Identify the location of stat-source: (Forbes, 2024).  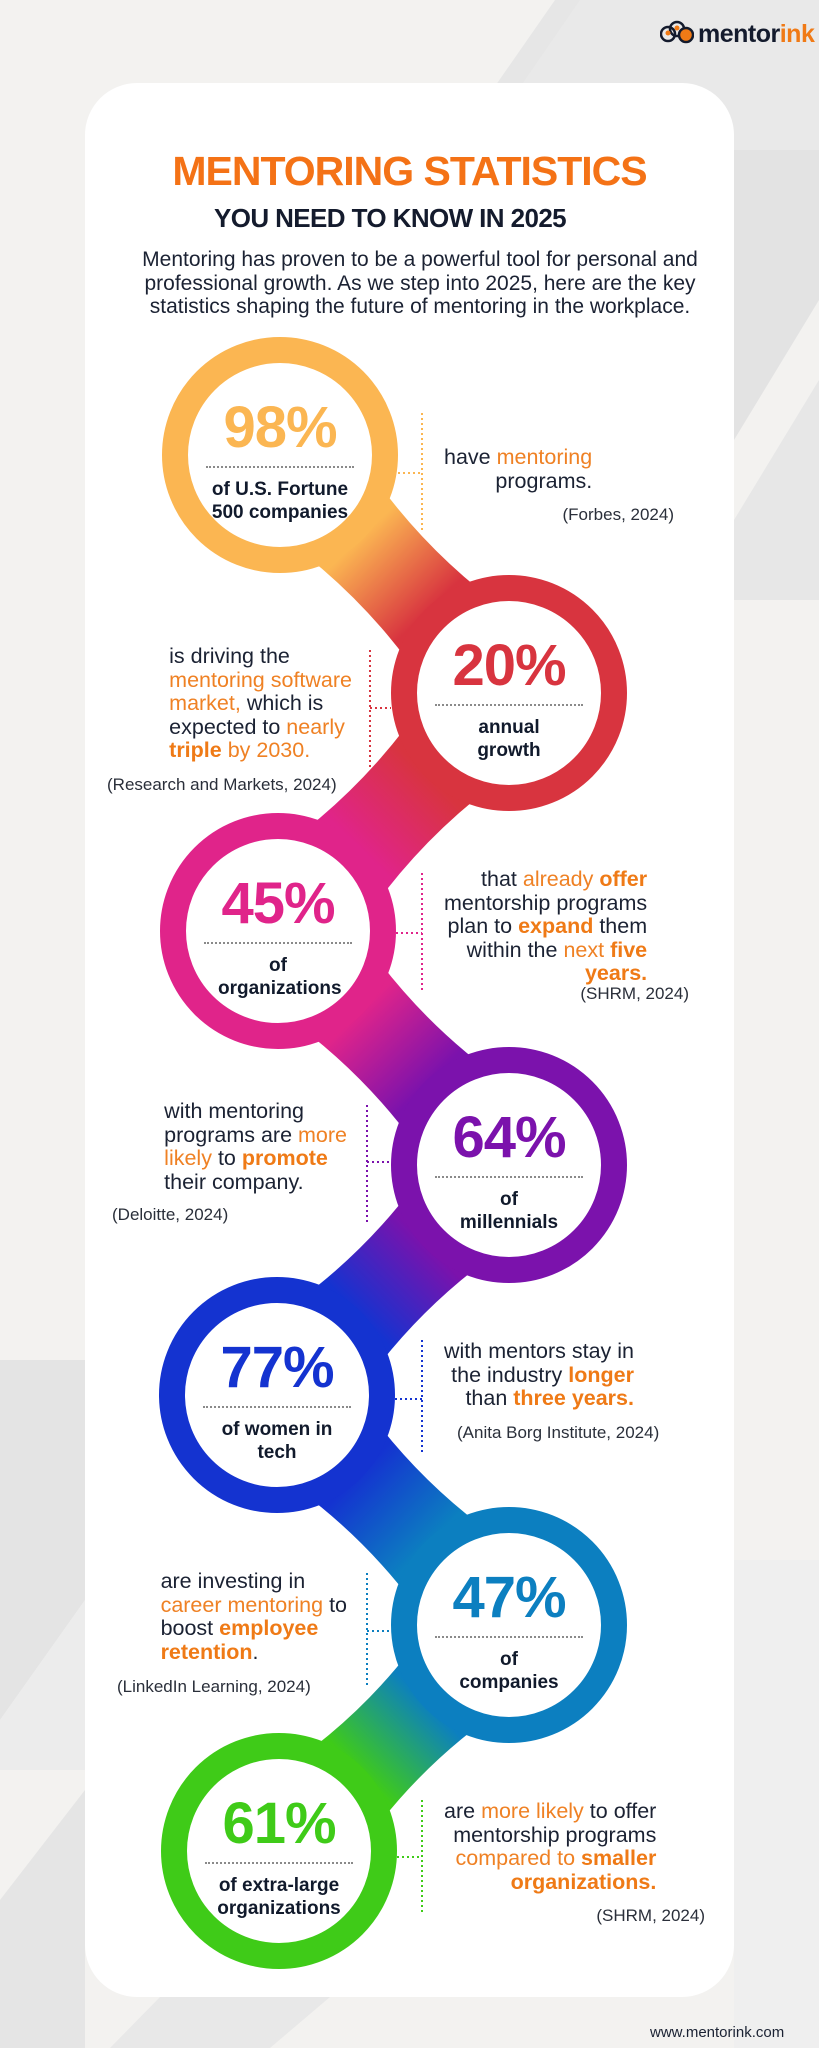
(618, 514).